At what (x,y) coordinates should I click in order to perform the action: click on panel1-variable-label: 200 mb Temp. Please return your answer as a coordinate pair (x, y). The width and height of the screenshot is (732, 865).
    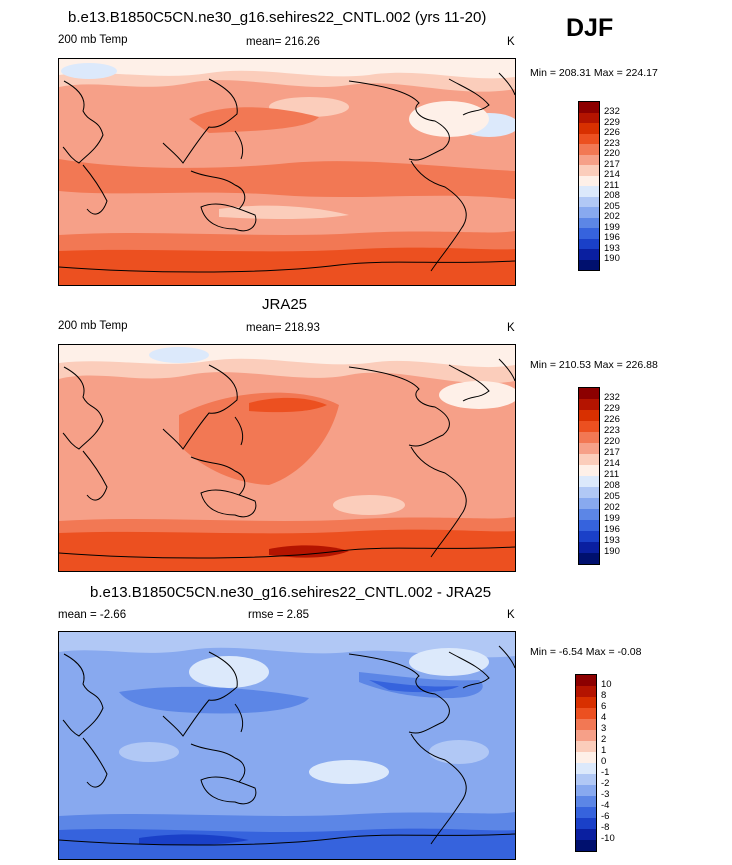
    Looking at the image, I should click on (93, 40).